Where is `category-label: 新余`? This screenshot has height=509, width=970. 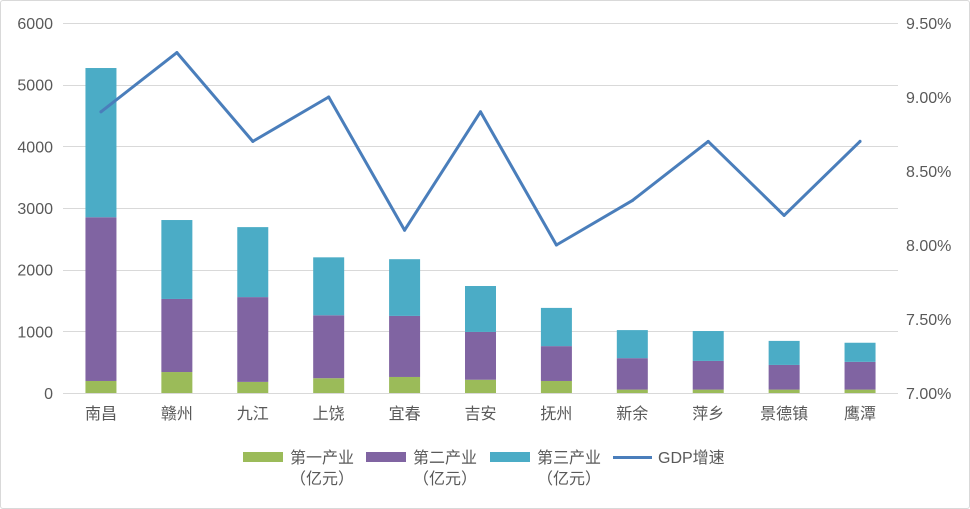
category-label: 新余 is located at coordinates (632, 413).